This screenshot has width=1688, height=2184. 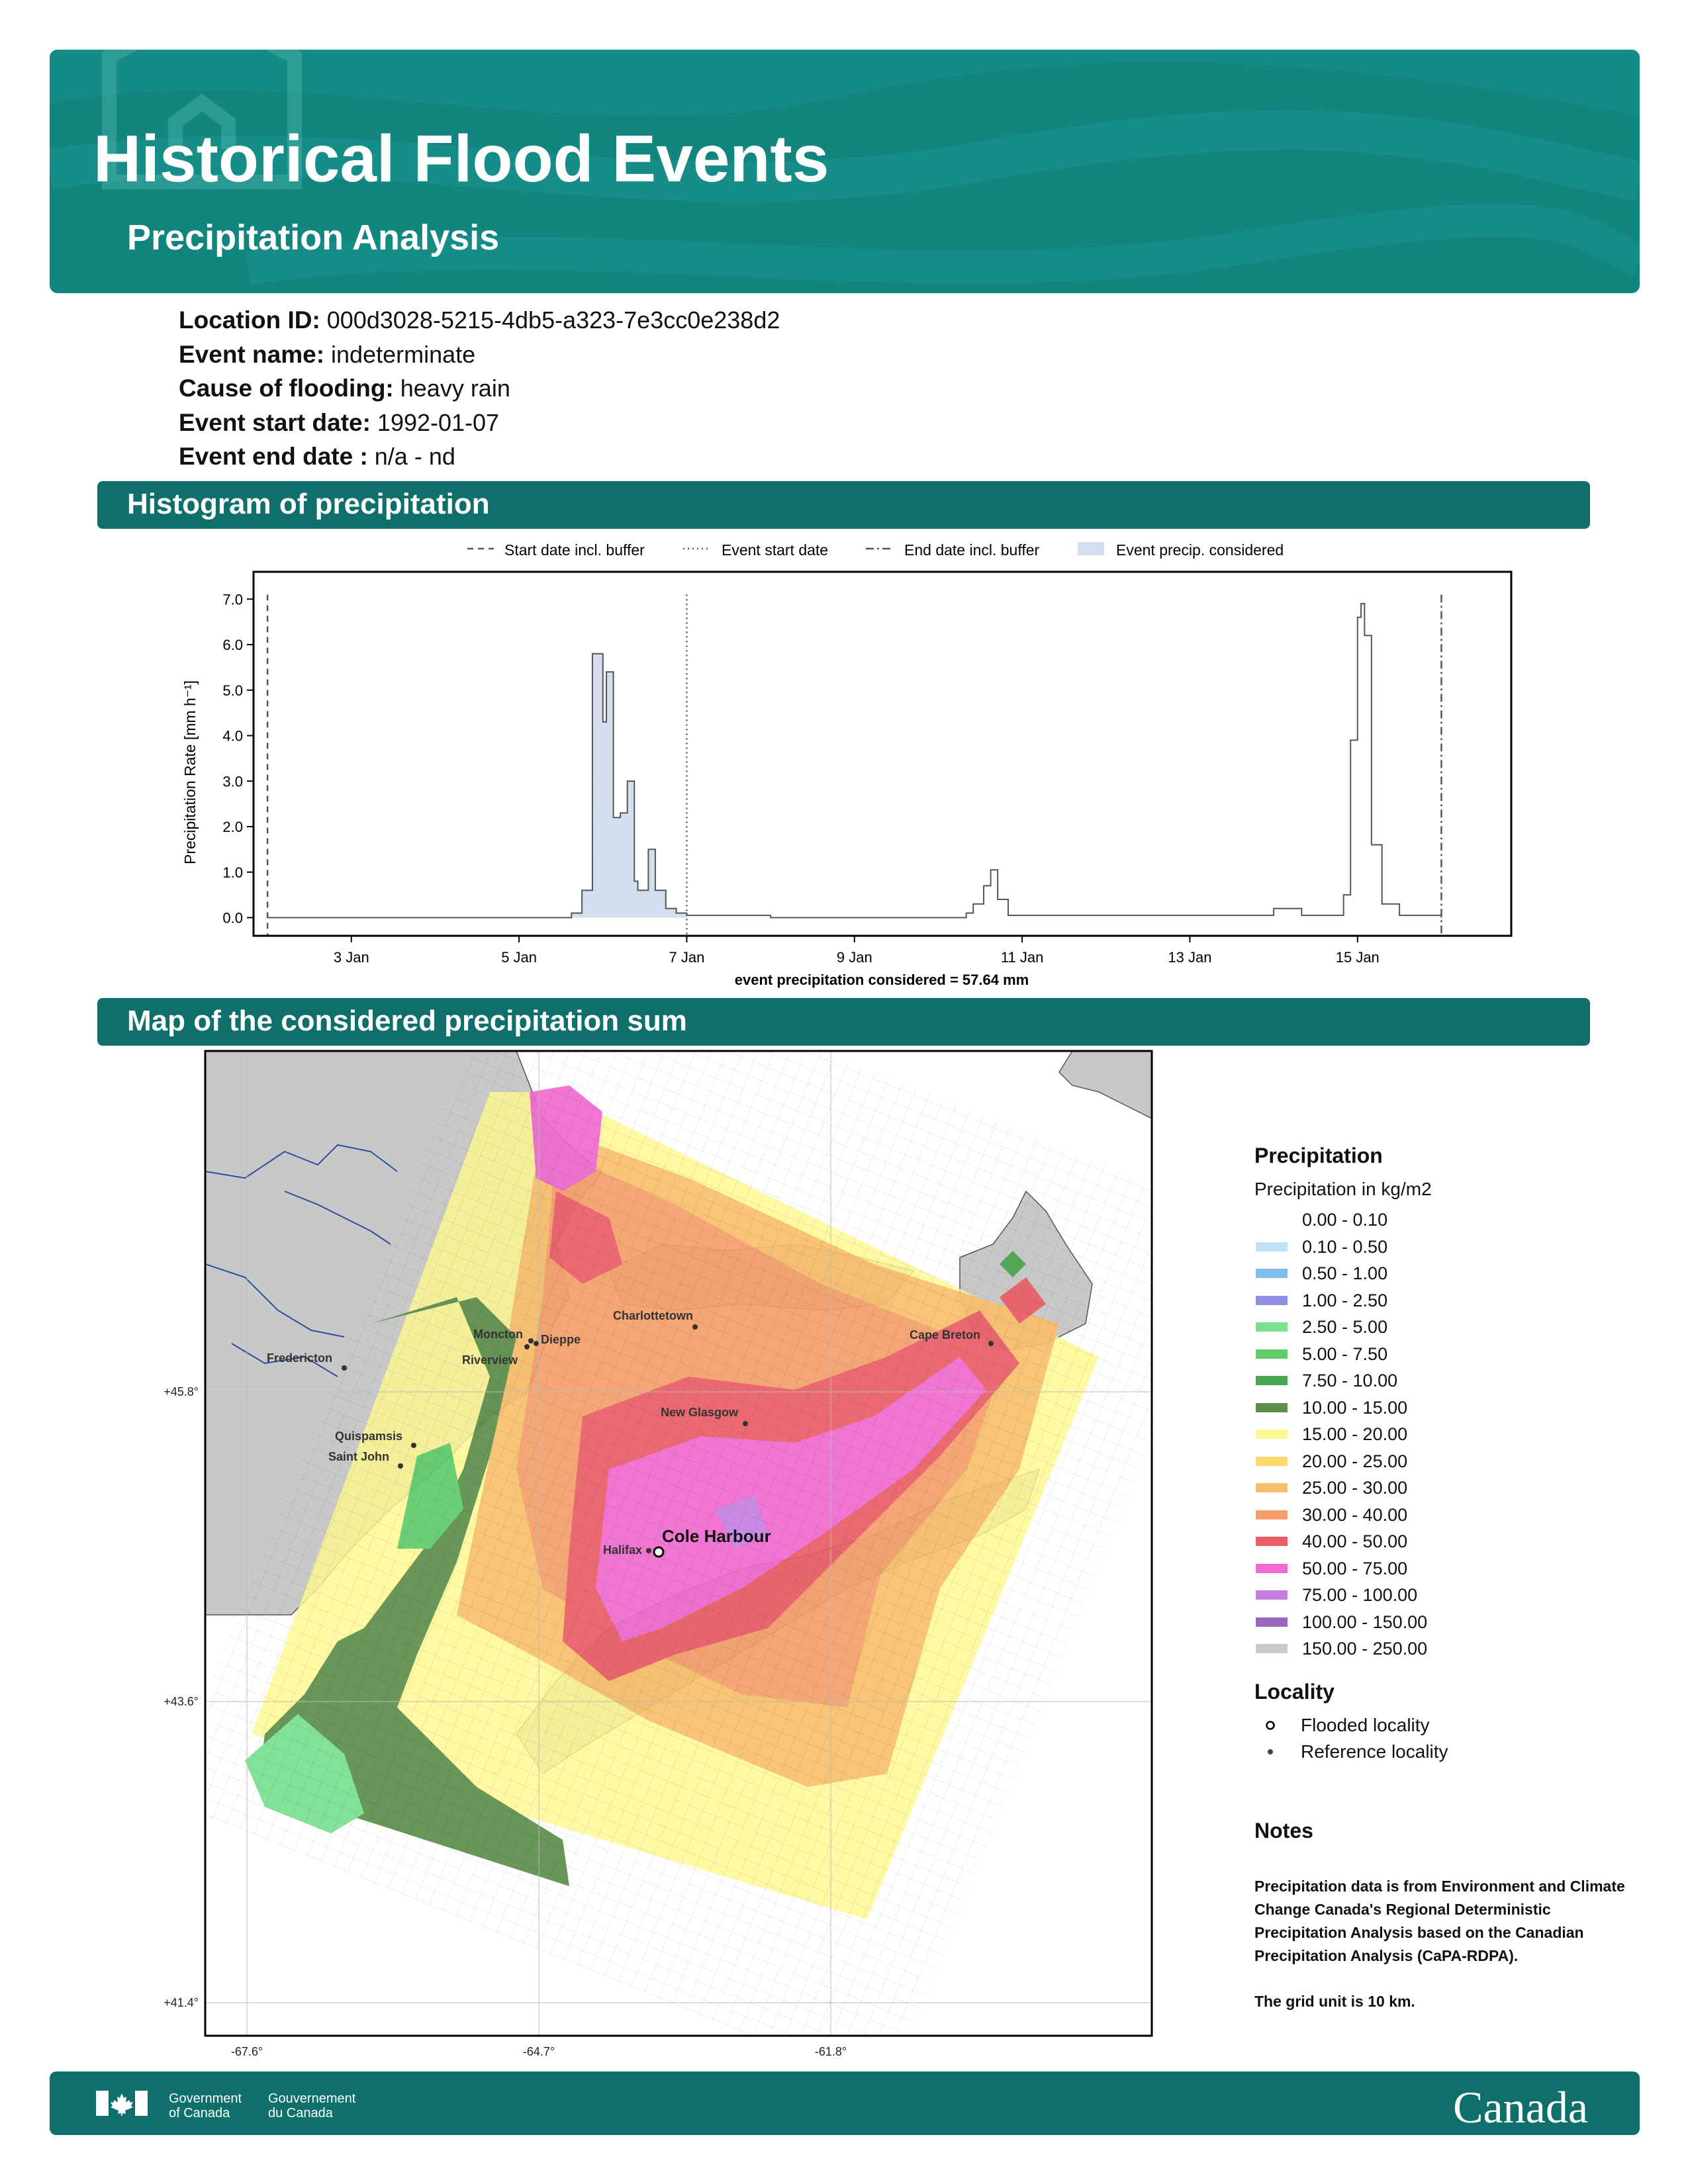 I want to click on legend-title: Precipitation, so click(x=1318, y=1155).